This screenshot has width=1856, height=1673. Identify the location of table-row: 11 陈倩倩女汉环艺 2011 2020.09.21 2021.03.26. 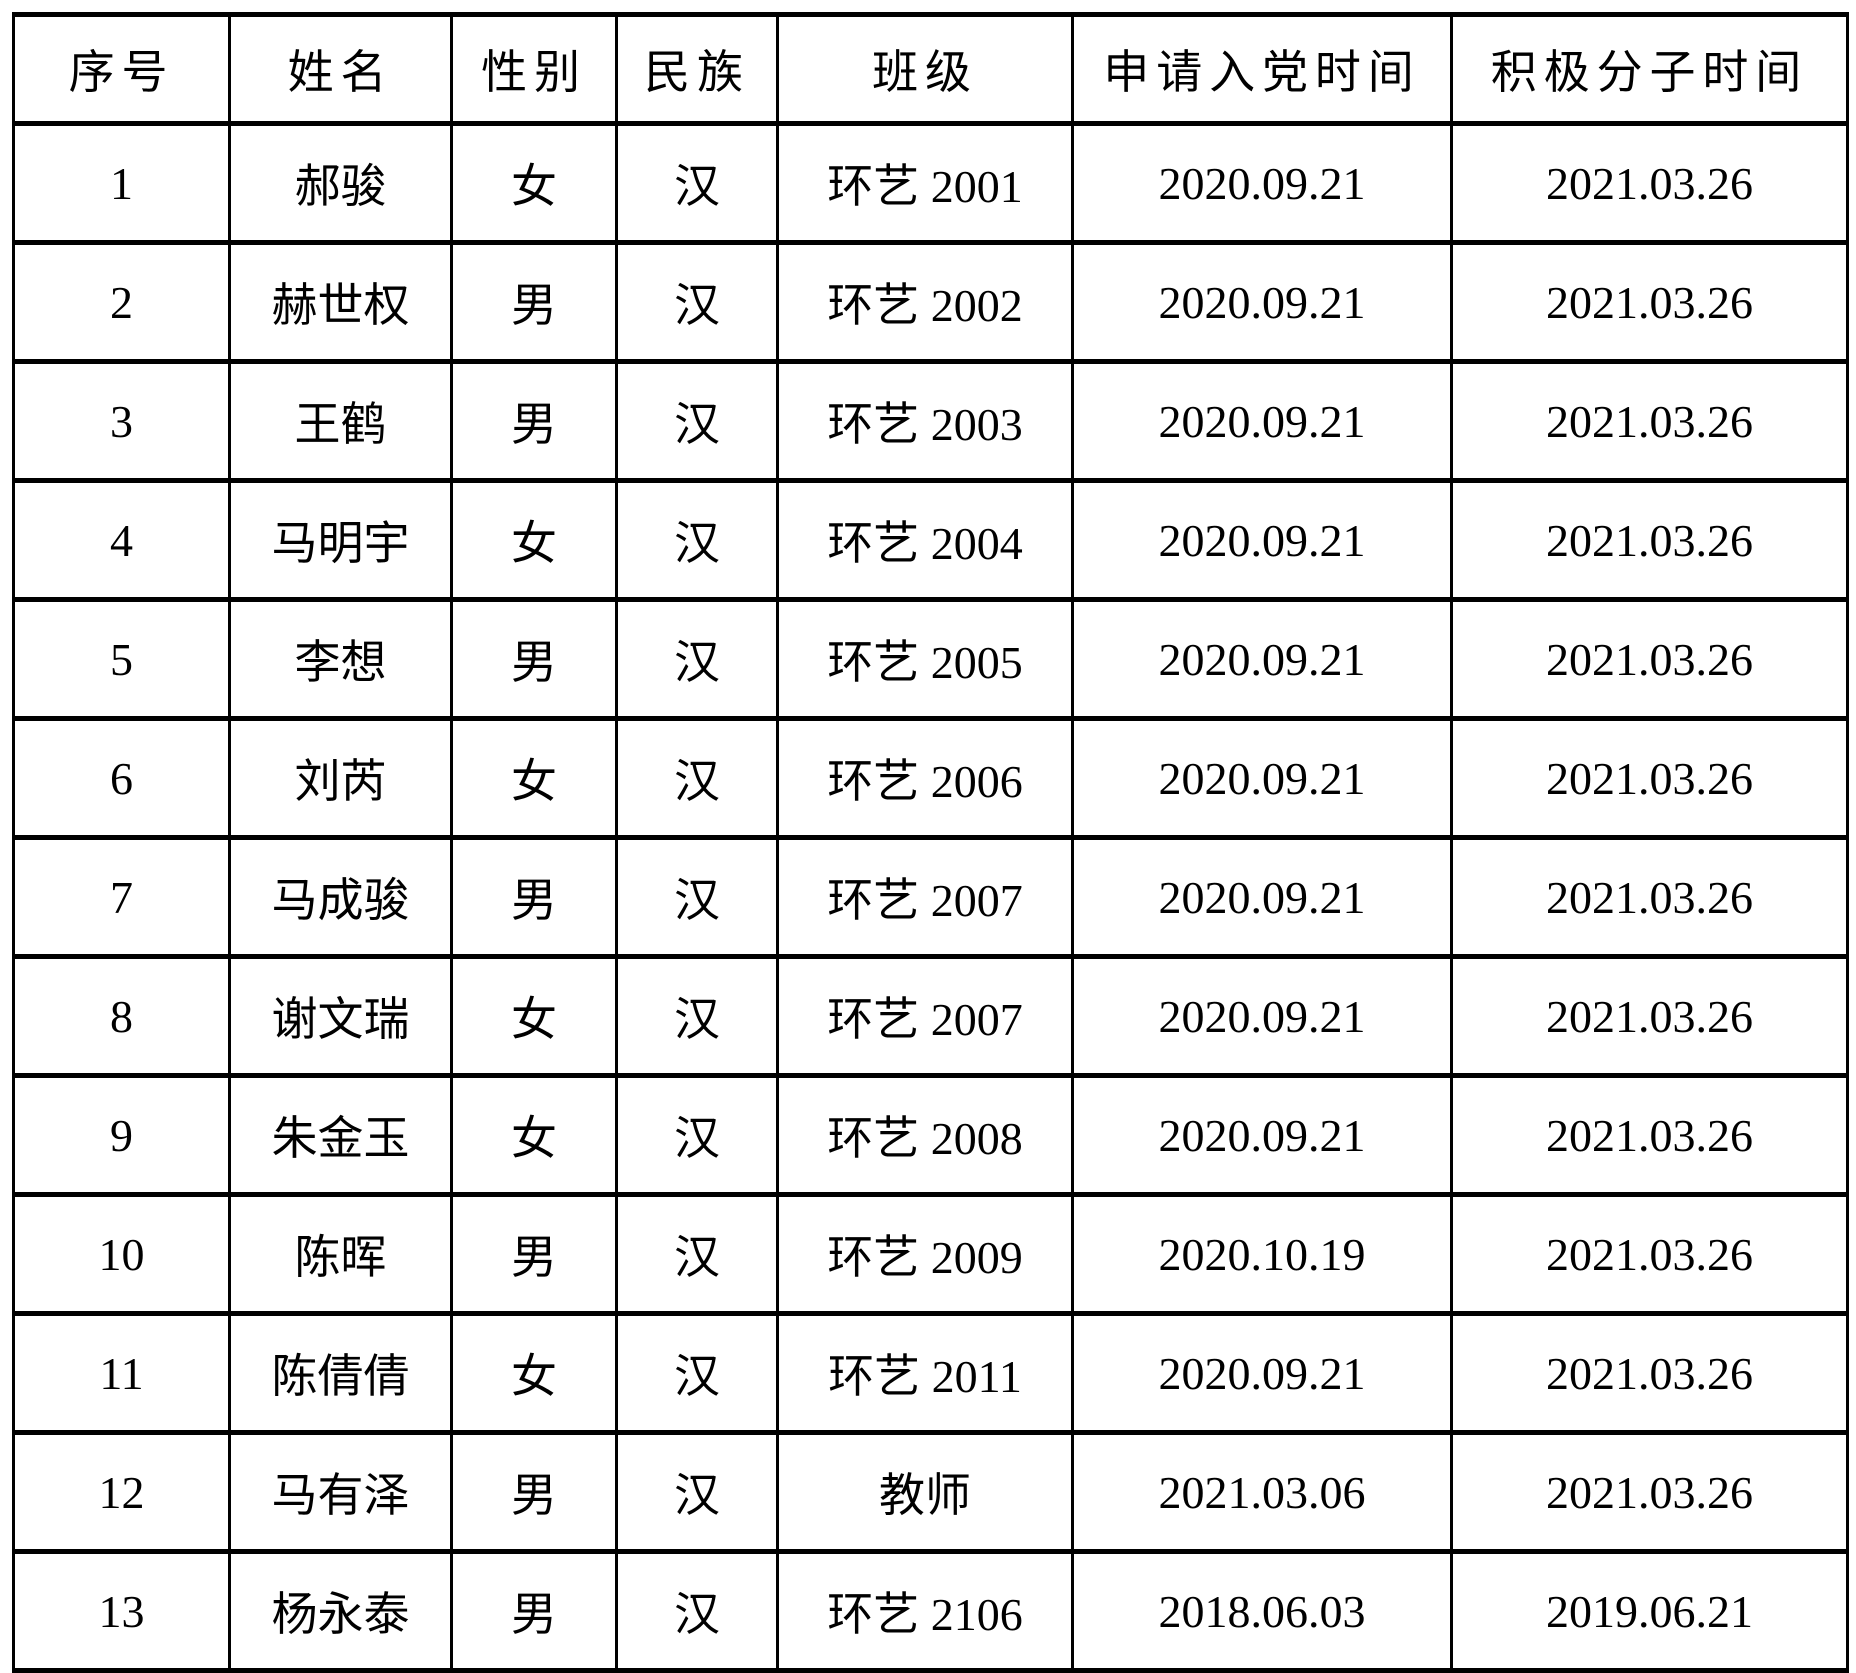
(930, 1373).